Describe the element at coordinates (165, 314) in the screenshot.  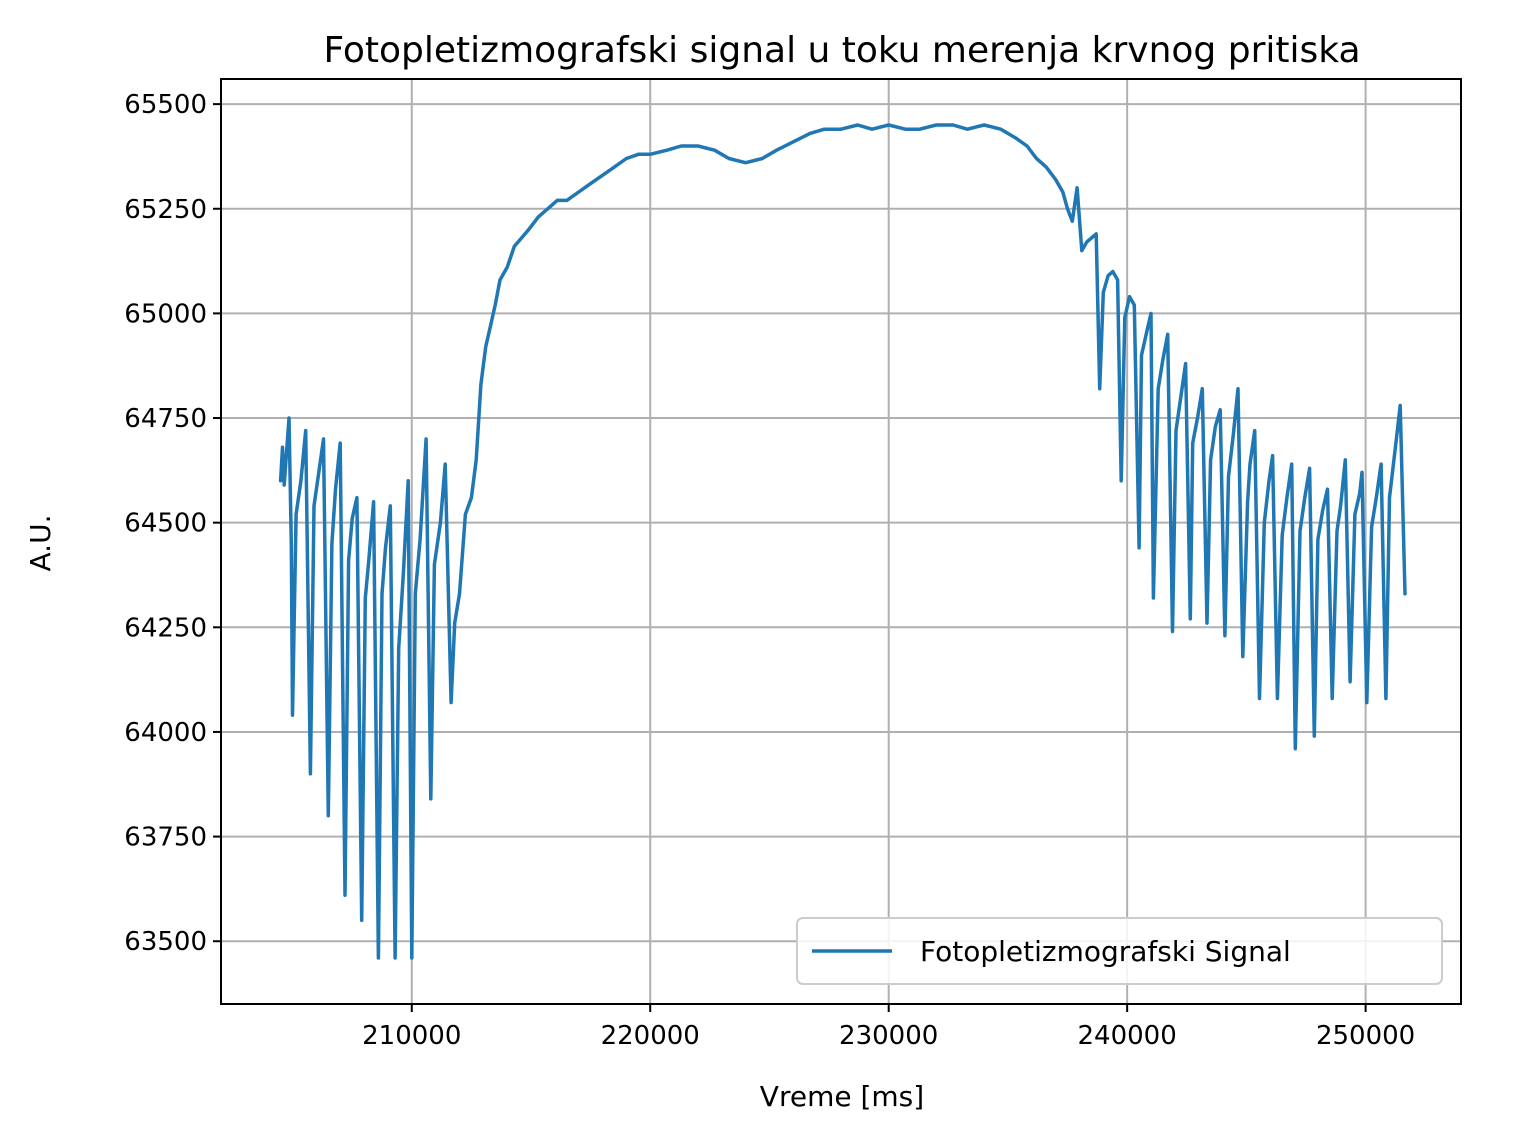
I see `y-tick-label: 65000` at that location.